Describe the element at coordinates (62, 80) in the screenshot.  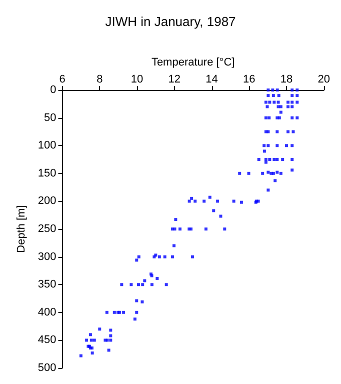
I see `x-tick-label: 6` at that location.